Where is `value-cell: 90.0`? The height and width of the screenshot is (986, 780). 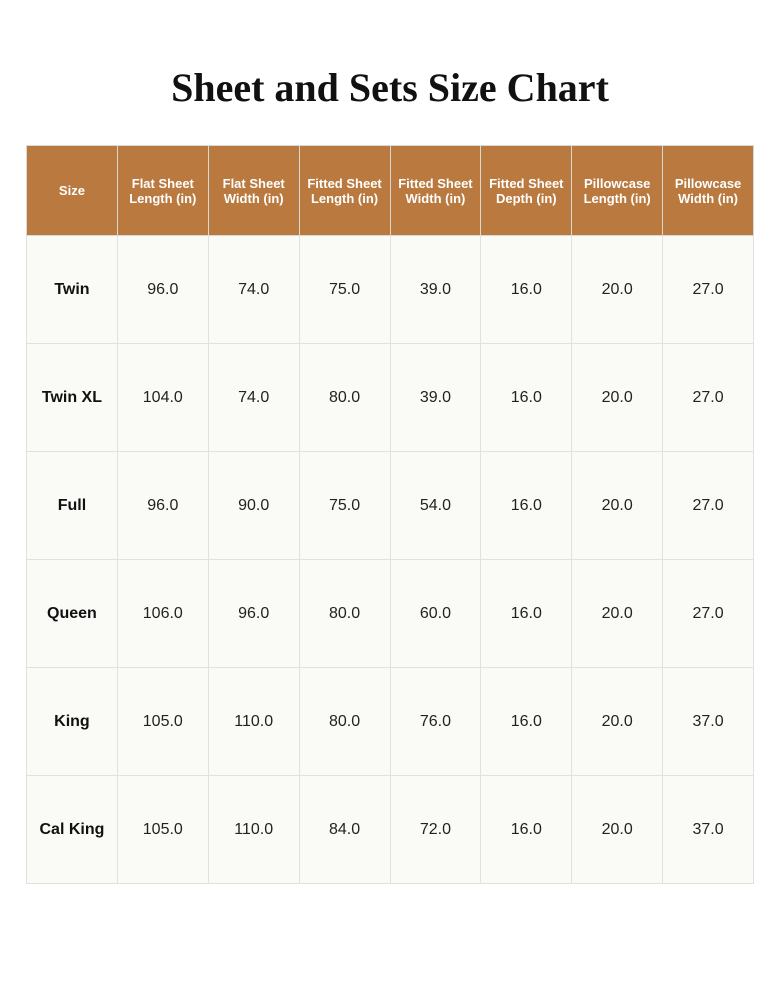
value-cell: 90.0 is located at coordinates (253, 505).